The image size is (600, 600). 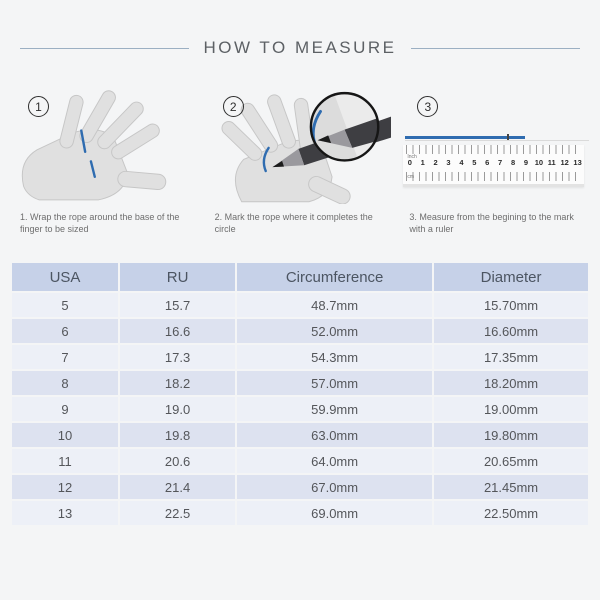 I want to click on table-cell: 22.50mm, so click(x=511, y=513).